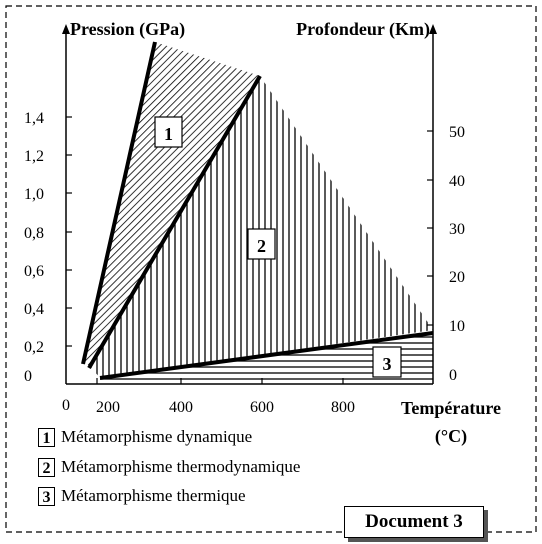 The width and height of the screenshot is (542, 544). Describe the element at coordinates (46, 437) in the screenshot. I see `legend-number-1: 1` at that location.